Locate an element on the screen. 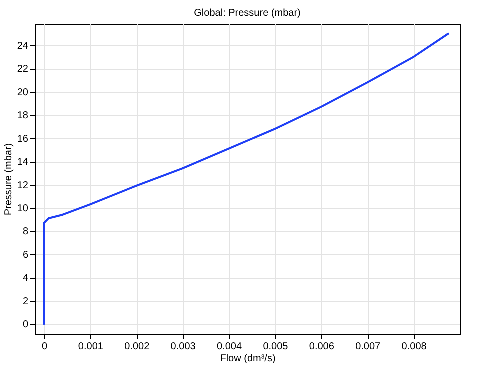 The width and height of the screenshot is (483, 375). y-tick-label: 0 is located at coordinates (25, 325).